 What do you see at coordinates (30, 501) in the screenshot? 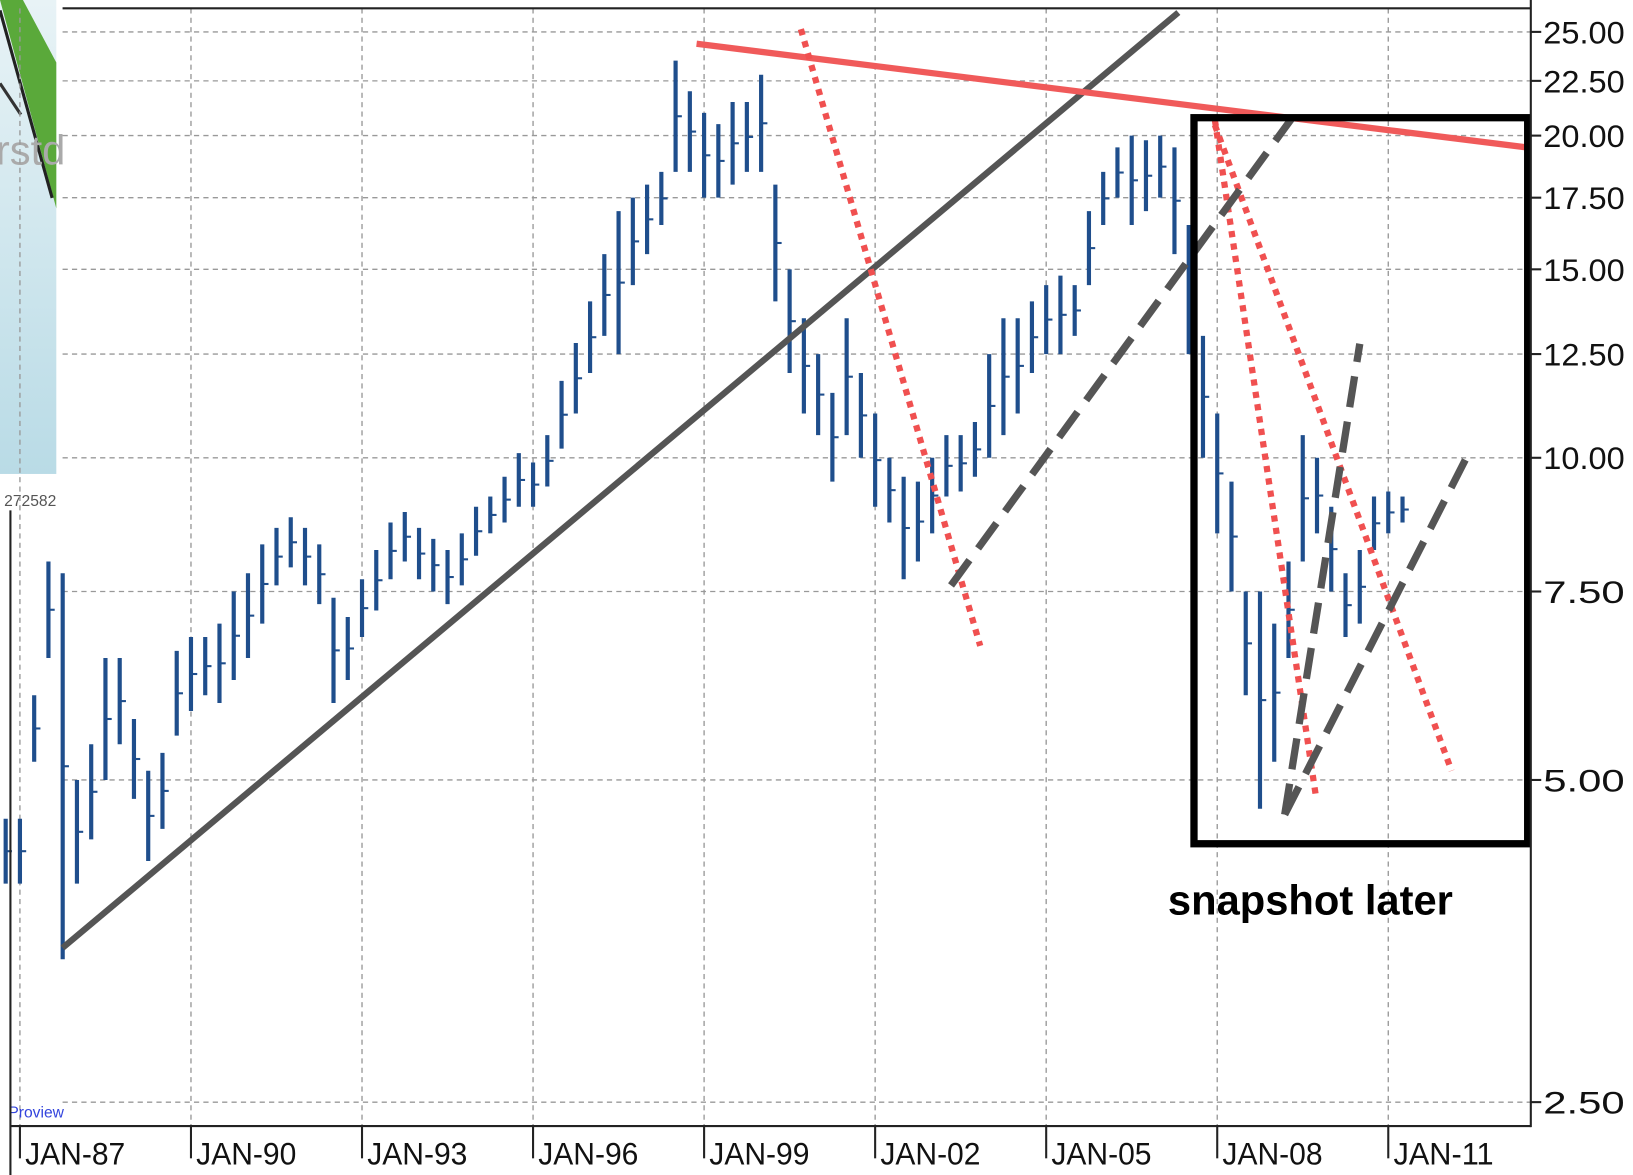
I see `inset-text: 272582` at bounding box center [30, 501].